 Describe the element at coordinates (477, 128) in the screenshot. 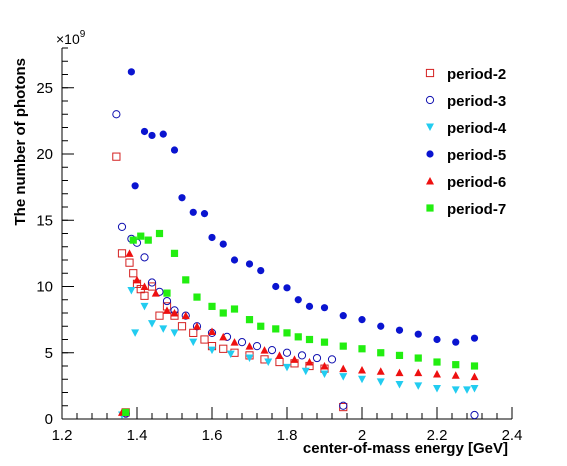

I see `legend-label-period-4: period-4` at that location.